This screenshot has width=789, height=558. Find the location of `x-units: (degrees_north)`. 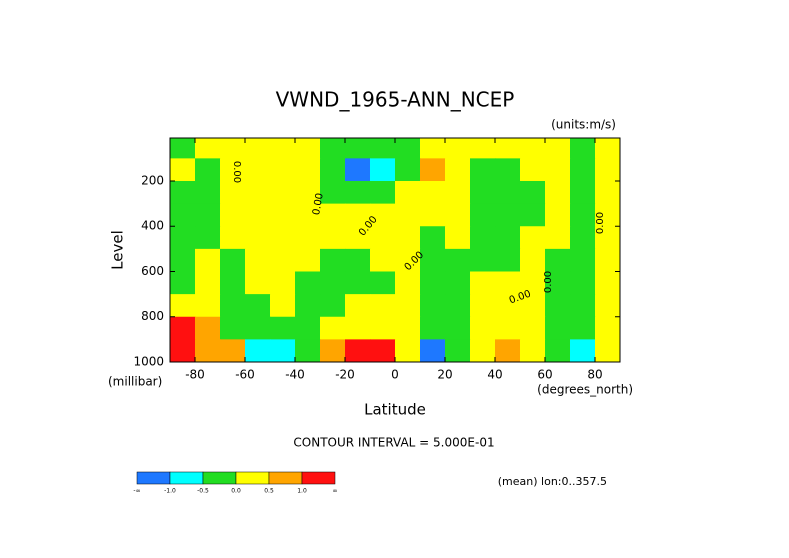

x-units: (degrees_north) is located at coordinates (585, 390).